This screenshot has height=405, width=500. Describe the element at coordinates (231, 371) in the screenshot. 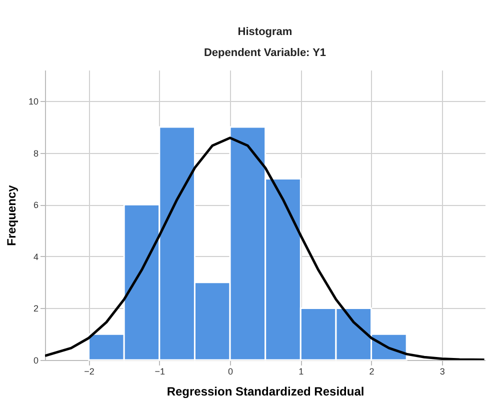

I see `x-tick-label: 0` at that location.